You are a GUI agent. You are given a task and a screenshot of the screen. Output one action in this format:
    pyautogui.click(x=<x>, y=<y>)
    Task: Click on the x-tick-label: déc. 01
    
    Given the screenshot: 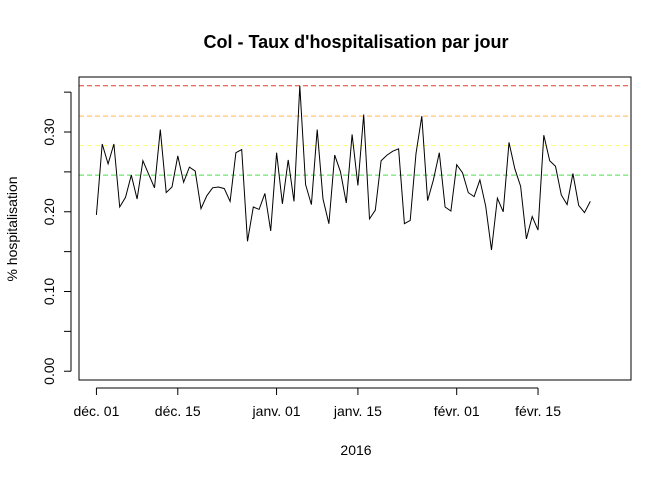 What is the action you would take?
    pyautogui.click(x=96, y=411)
    